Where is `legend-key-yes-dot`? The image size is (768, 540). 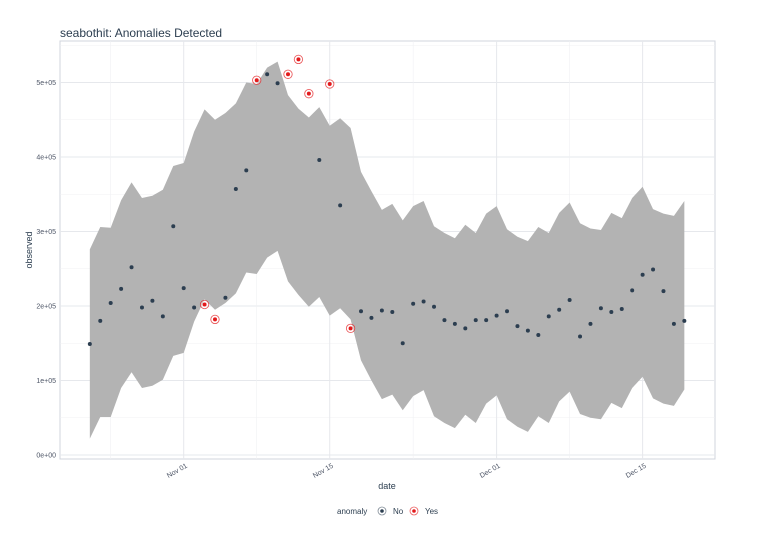 legend-key-yes-dot is located at coordinates (414, 511).